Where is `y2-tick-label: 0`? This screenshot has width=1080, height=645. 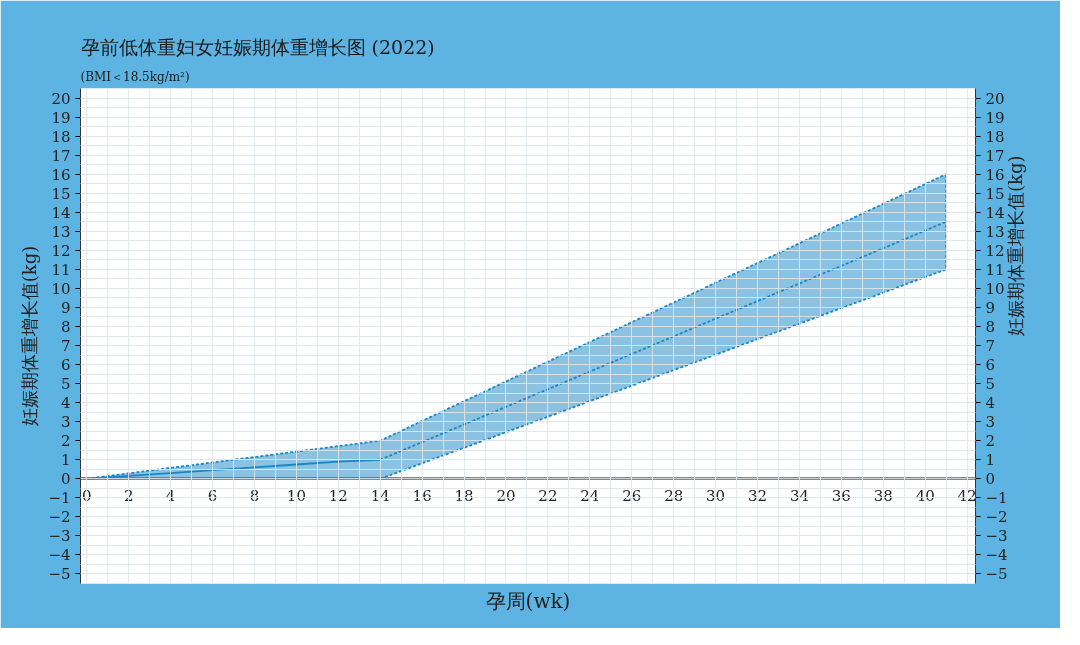 y2-tick-label: 0 is located at coordinates (990, 479).